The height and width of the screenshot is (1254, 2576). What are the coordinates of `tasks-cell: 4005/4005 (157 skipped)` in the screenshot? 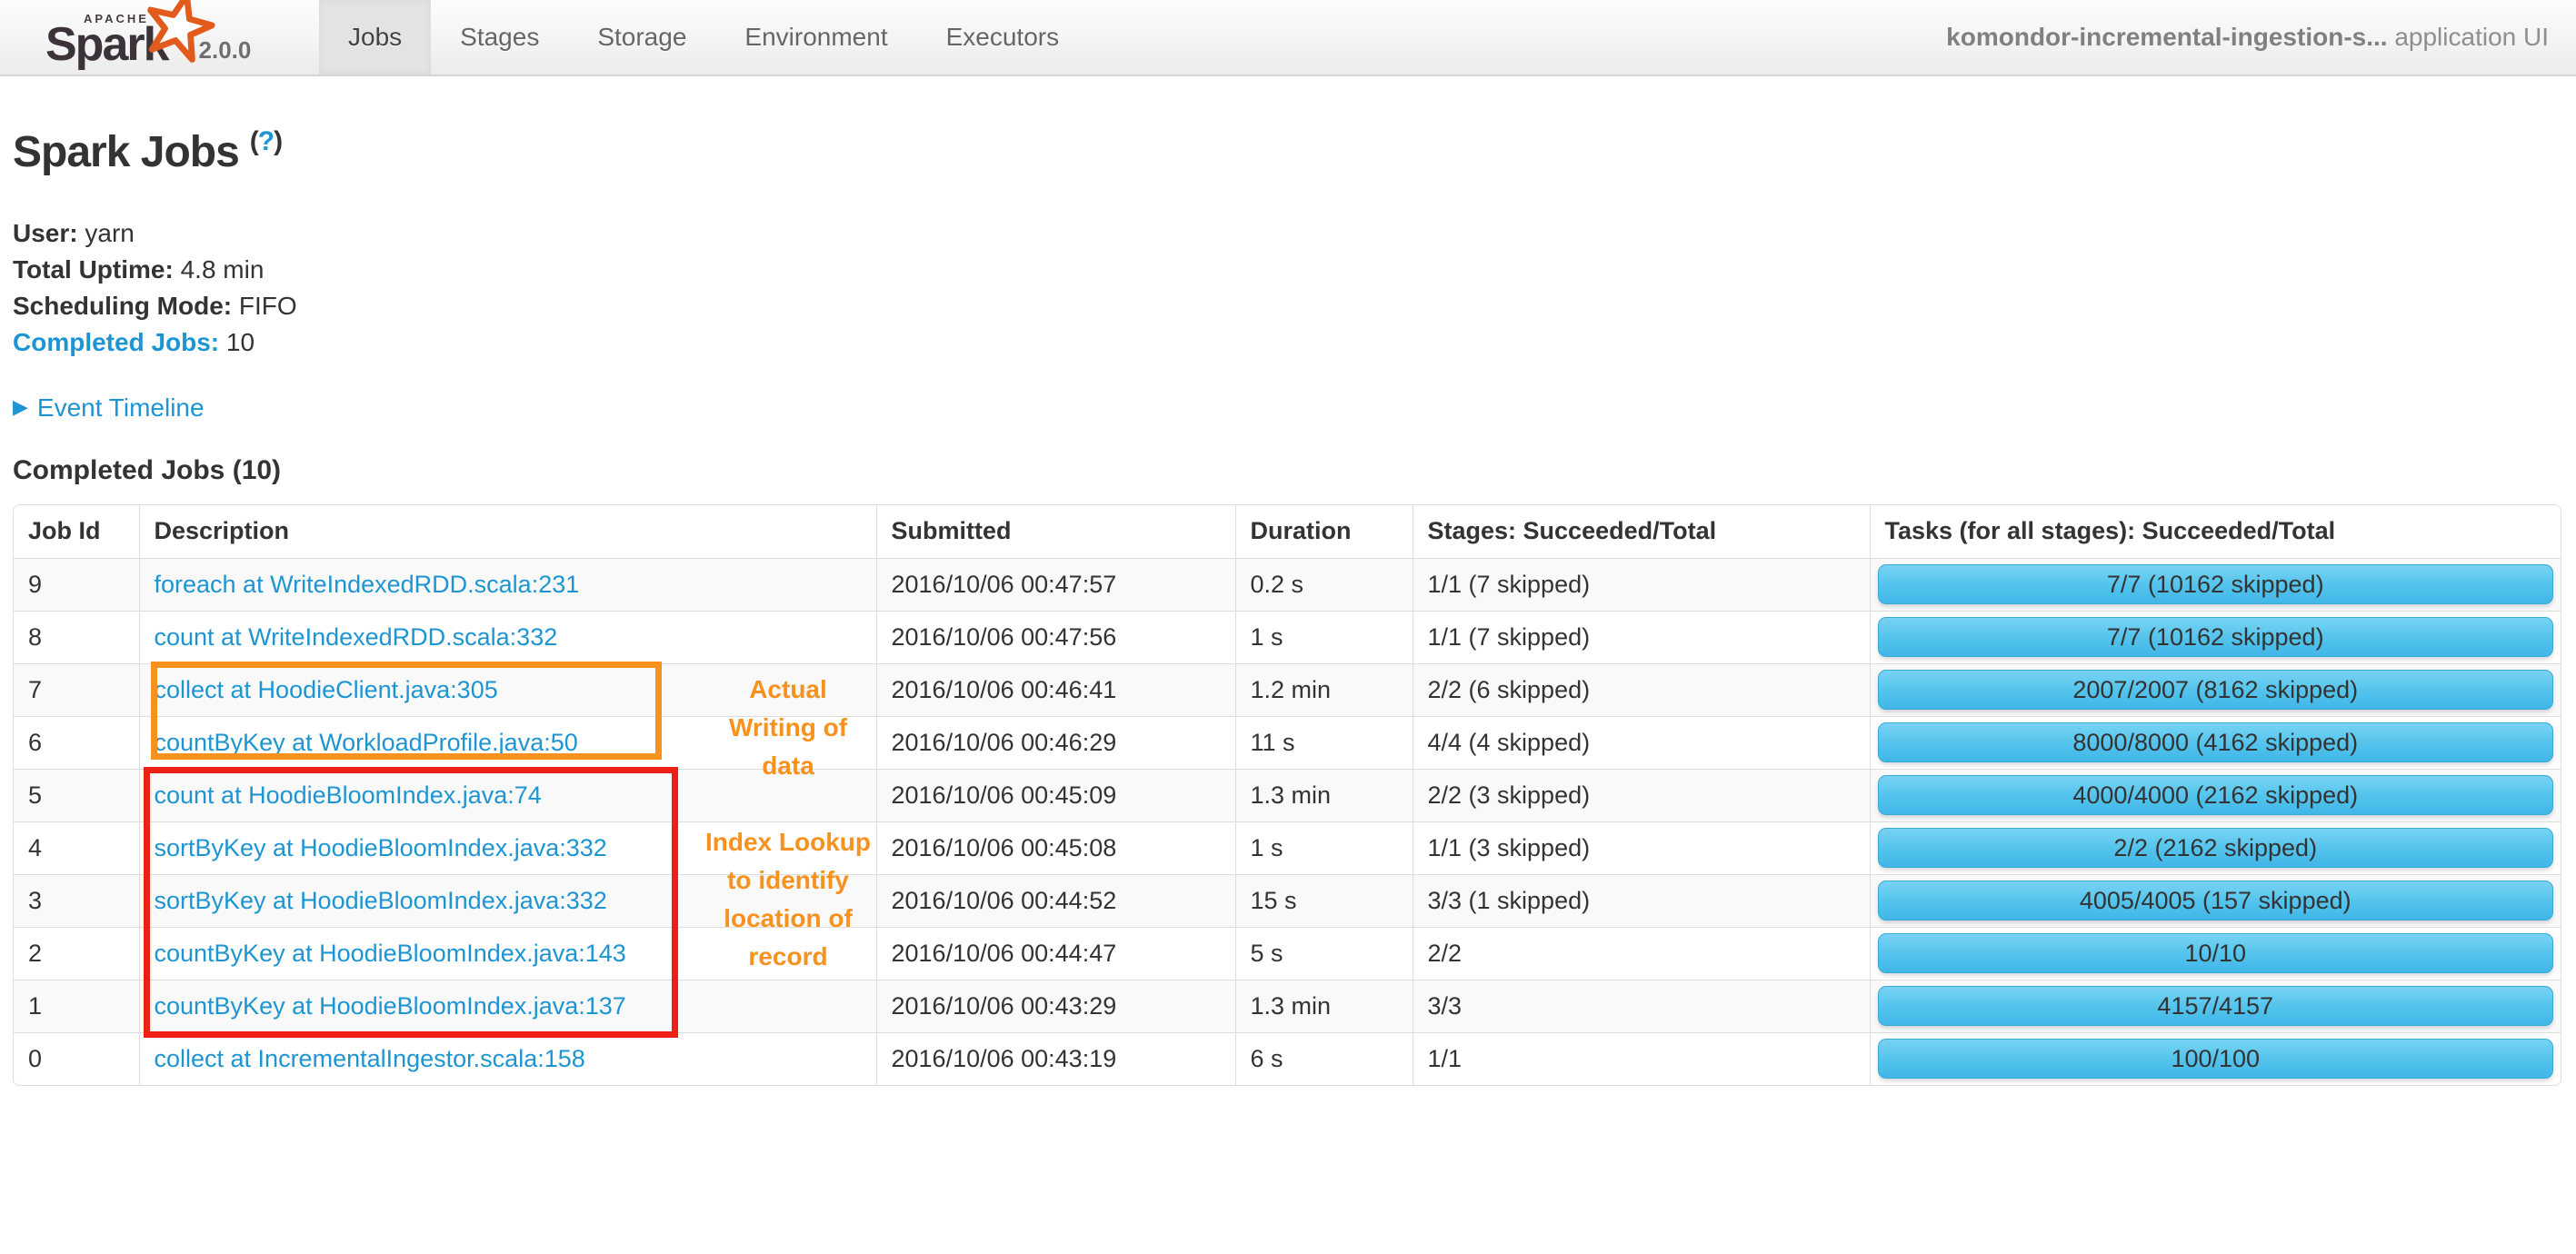 It's located at (2215, 900).